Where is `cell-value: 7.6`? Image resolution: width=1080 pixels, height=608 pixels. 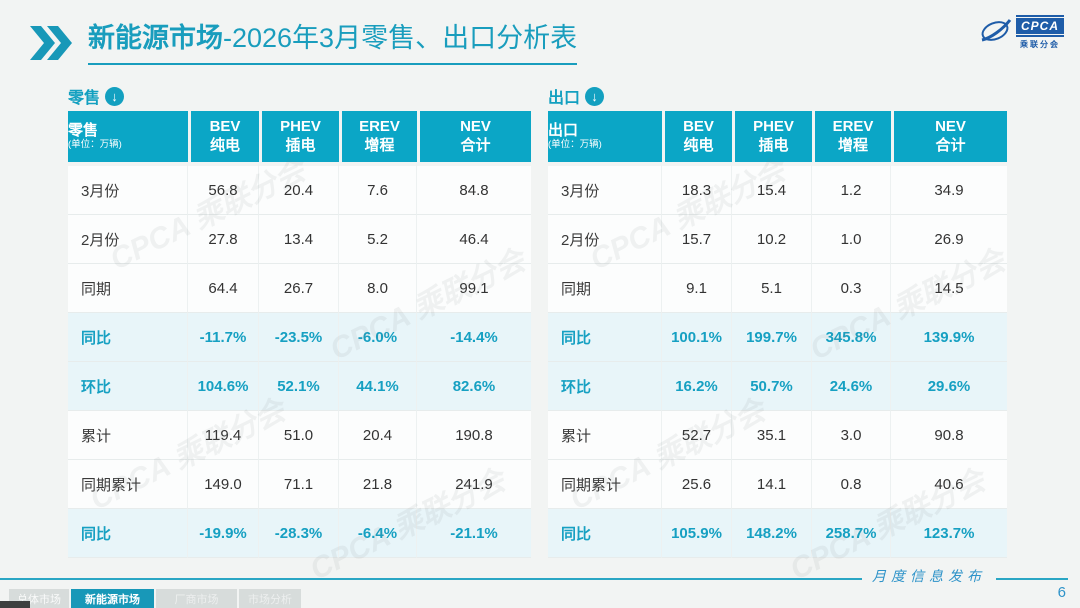
cell-value: 7.6 is located at coordinates (378, 188).